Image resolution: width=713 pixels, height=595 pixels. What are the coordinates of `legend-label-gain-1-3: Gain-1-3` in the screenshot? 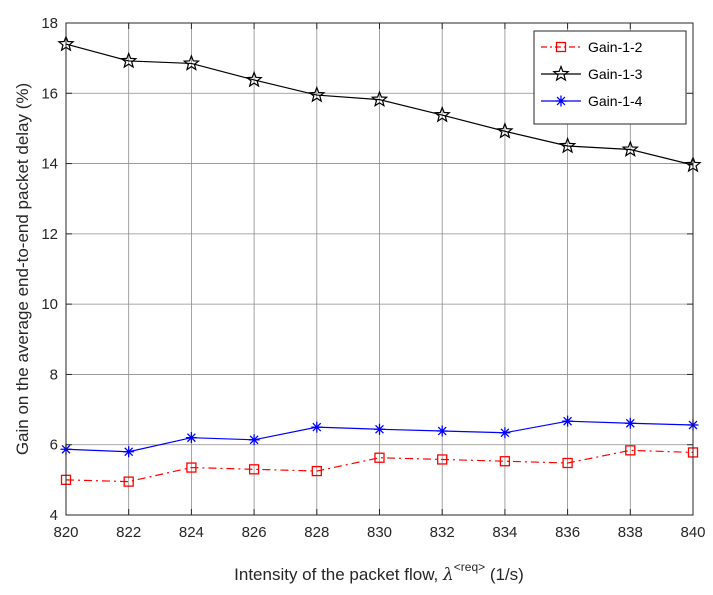 It's located at (615, 74).